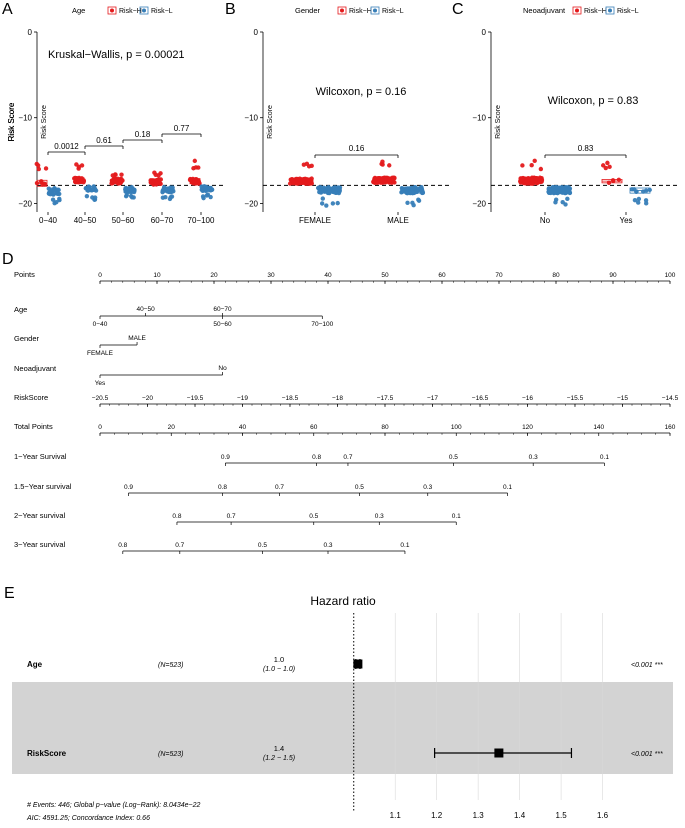 Image resolution: width=685 pixels, height=828 pixels. Describe the element at coordinates (613, 275) in the screenshot. I see `nomogram-tick-label: 90` at that location.